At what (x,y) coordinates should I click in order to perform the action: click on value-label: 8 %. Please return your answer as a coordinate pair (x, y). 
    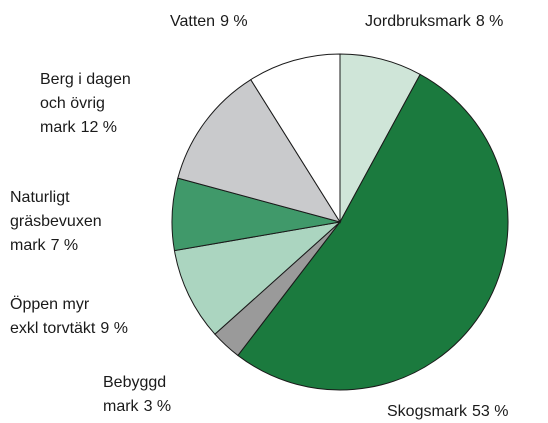
    Looking at the image, I should click on (490, 21).